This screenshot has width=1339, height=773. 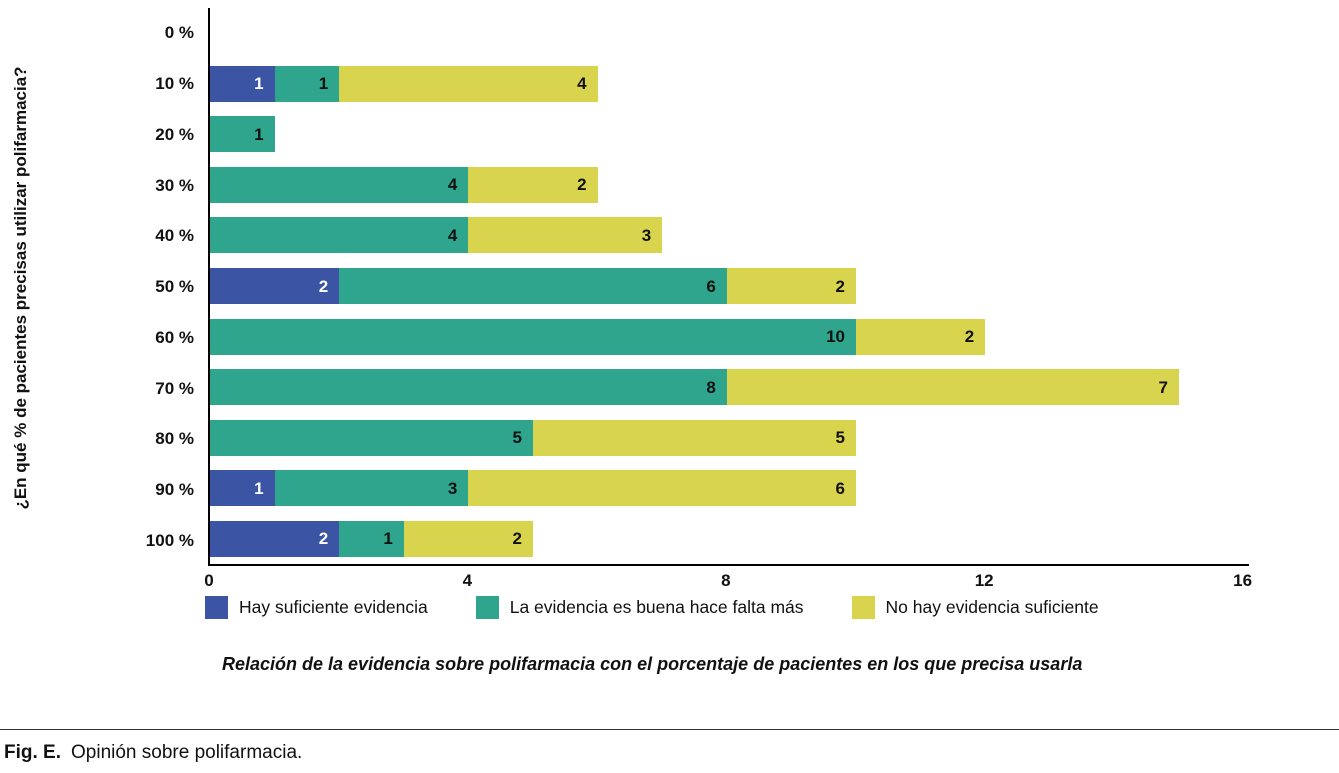 What do you see at coordinates (174, 185) in the screenshot?
I see `category-label: 30 %` at bounding box center [174, 185].